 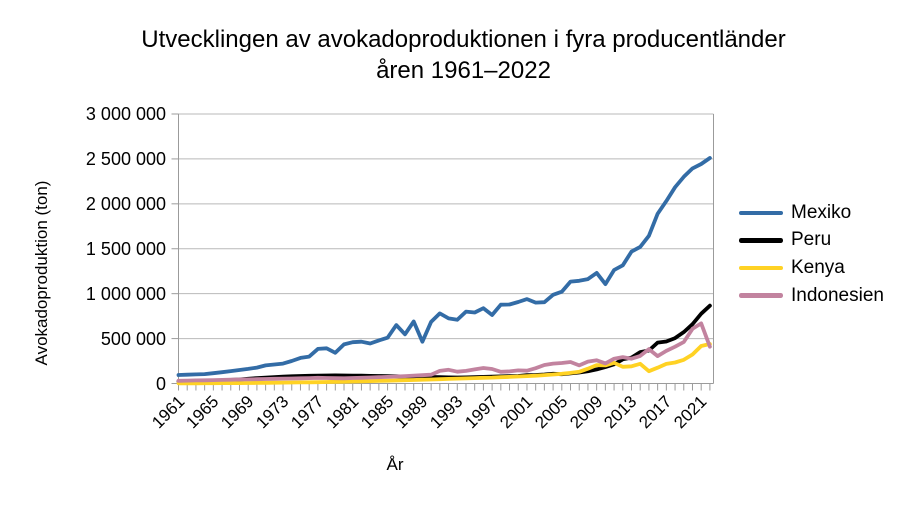 I want to click on legend-swatch-kenya, so click(x=761, y=268).